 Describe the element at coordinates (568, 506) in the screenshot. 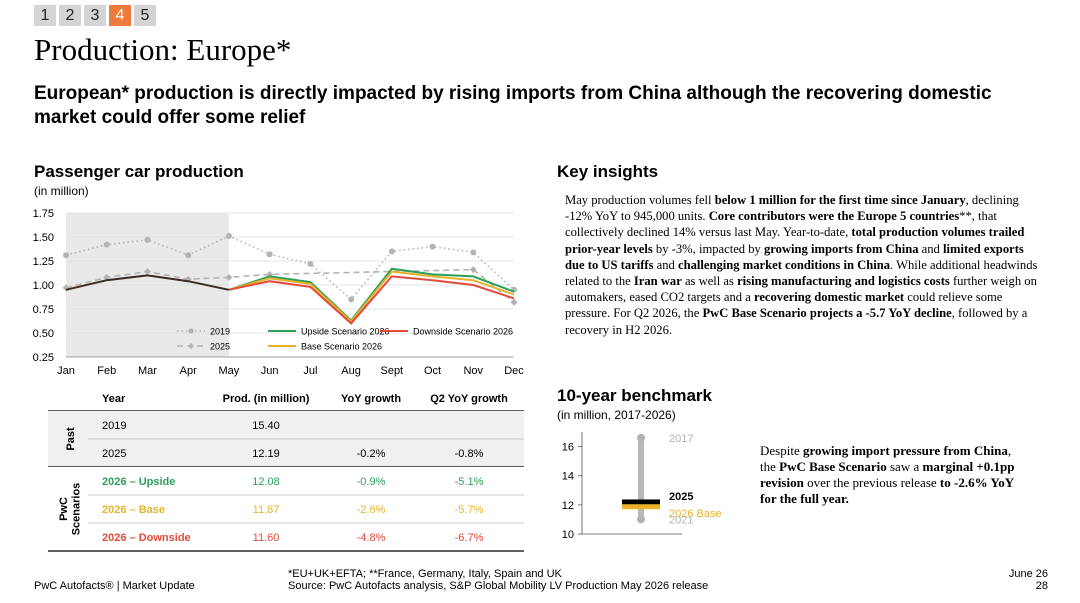

I see `benchmark-tick-label: 12` at that location.